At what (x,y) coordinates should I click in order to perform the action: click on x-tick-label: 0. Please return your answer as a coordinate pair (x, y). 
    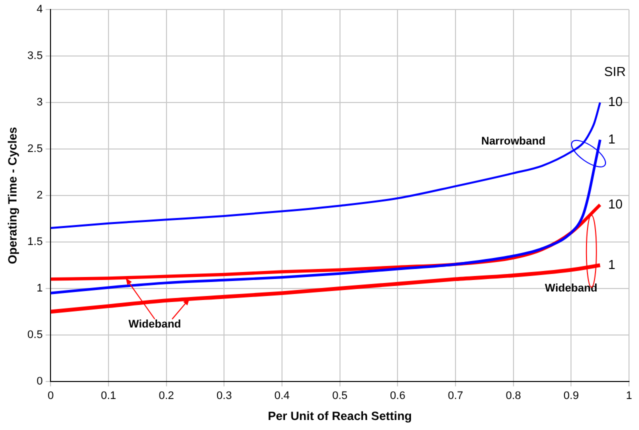
    Looking at the image, I should click on (51, 396).